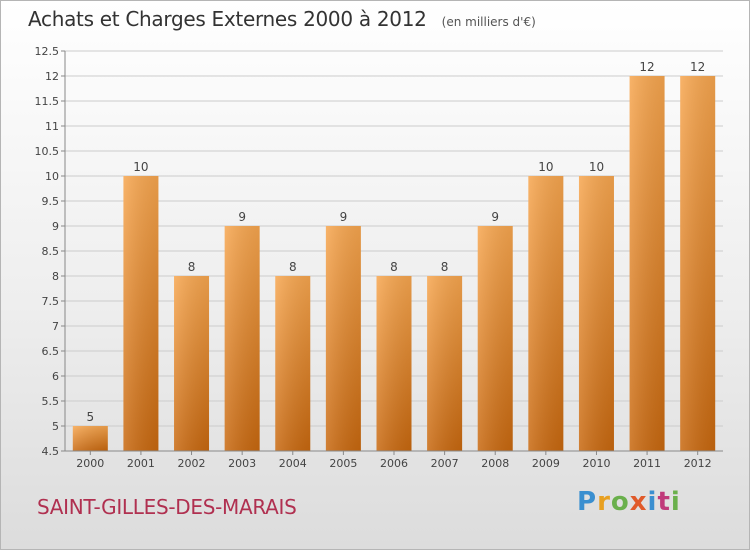 This screenshot has width=750, height=550. What do you see at coordinates (495, 463) in the screenshot?
I see `x-tick-label: 2008` at bounding box center [495, 463].